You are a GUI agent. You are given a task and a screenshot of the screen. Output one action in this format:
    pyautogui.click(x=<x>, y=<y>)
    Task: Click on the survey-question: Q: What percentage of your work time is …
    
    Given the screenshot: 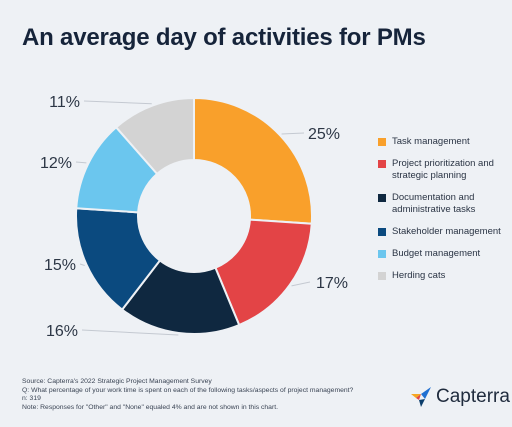 What is the action you would take?
    pyautogui.click(x=188, y=390)
    